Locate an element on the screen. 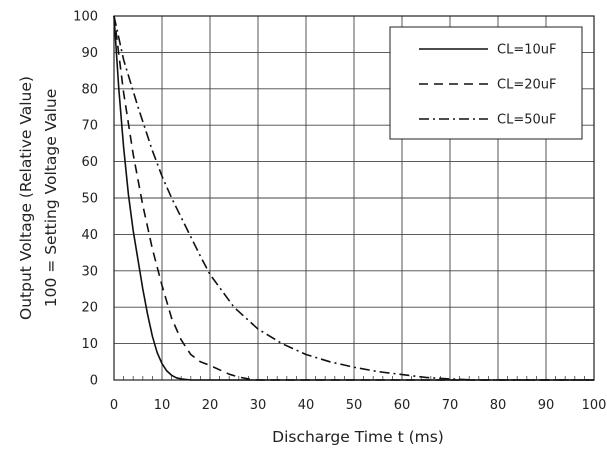  x-tick-labels: 0 10 20 30 40 50 60 70 80 90 100 is located at coordinates (358, 405).